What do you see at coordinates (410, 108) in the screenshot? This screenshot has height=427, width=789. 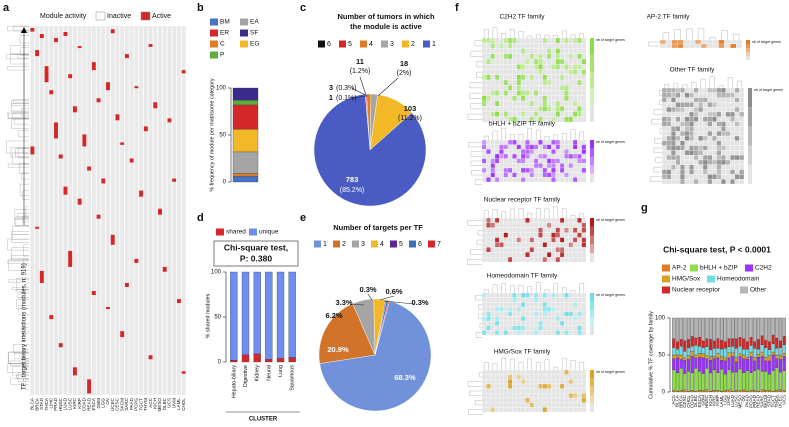 I see `data-label: 103` at bounding box center [410, 108].